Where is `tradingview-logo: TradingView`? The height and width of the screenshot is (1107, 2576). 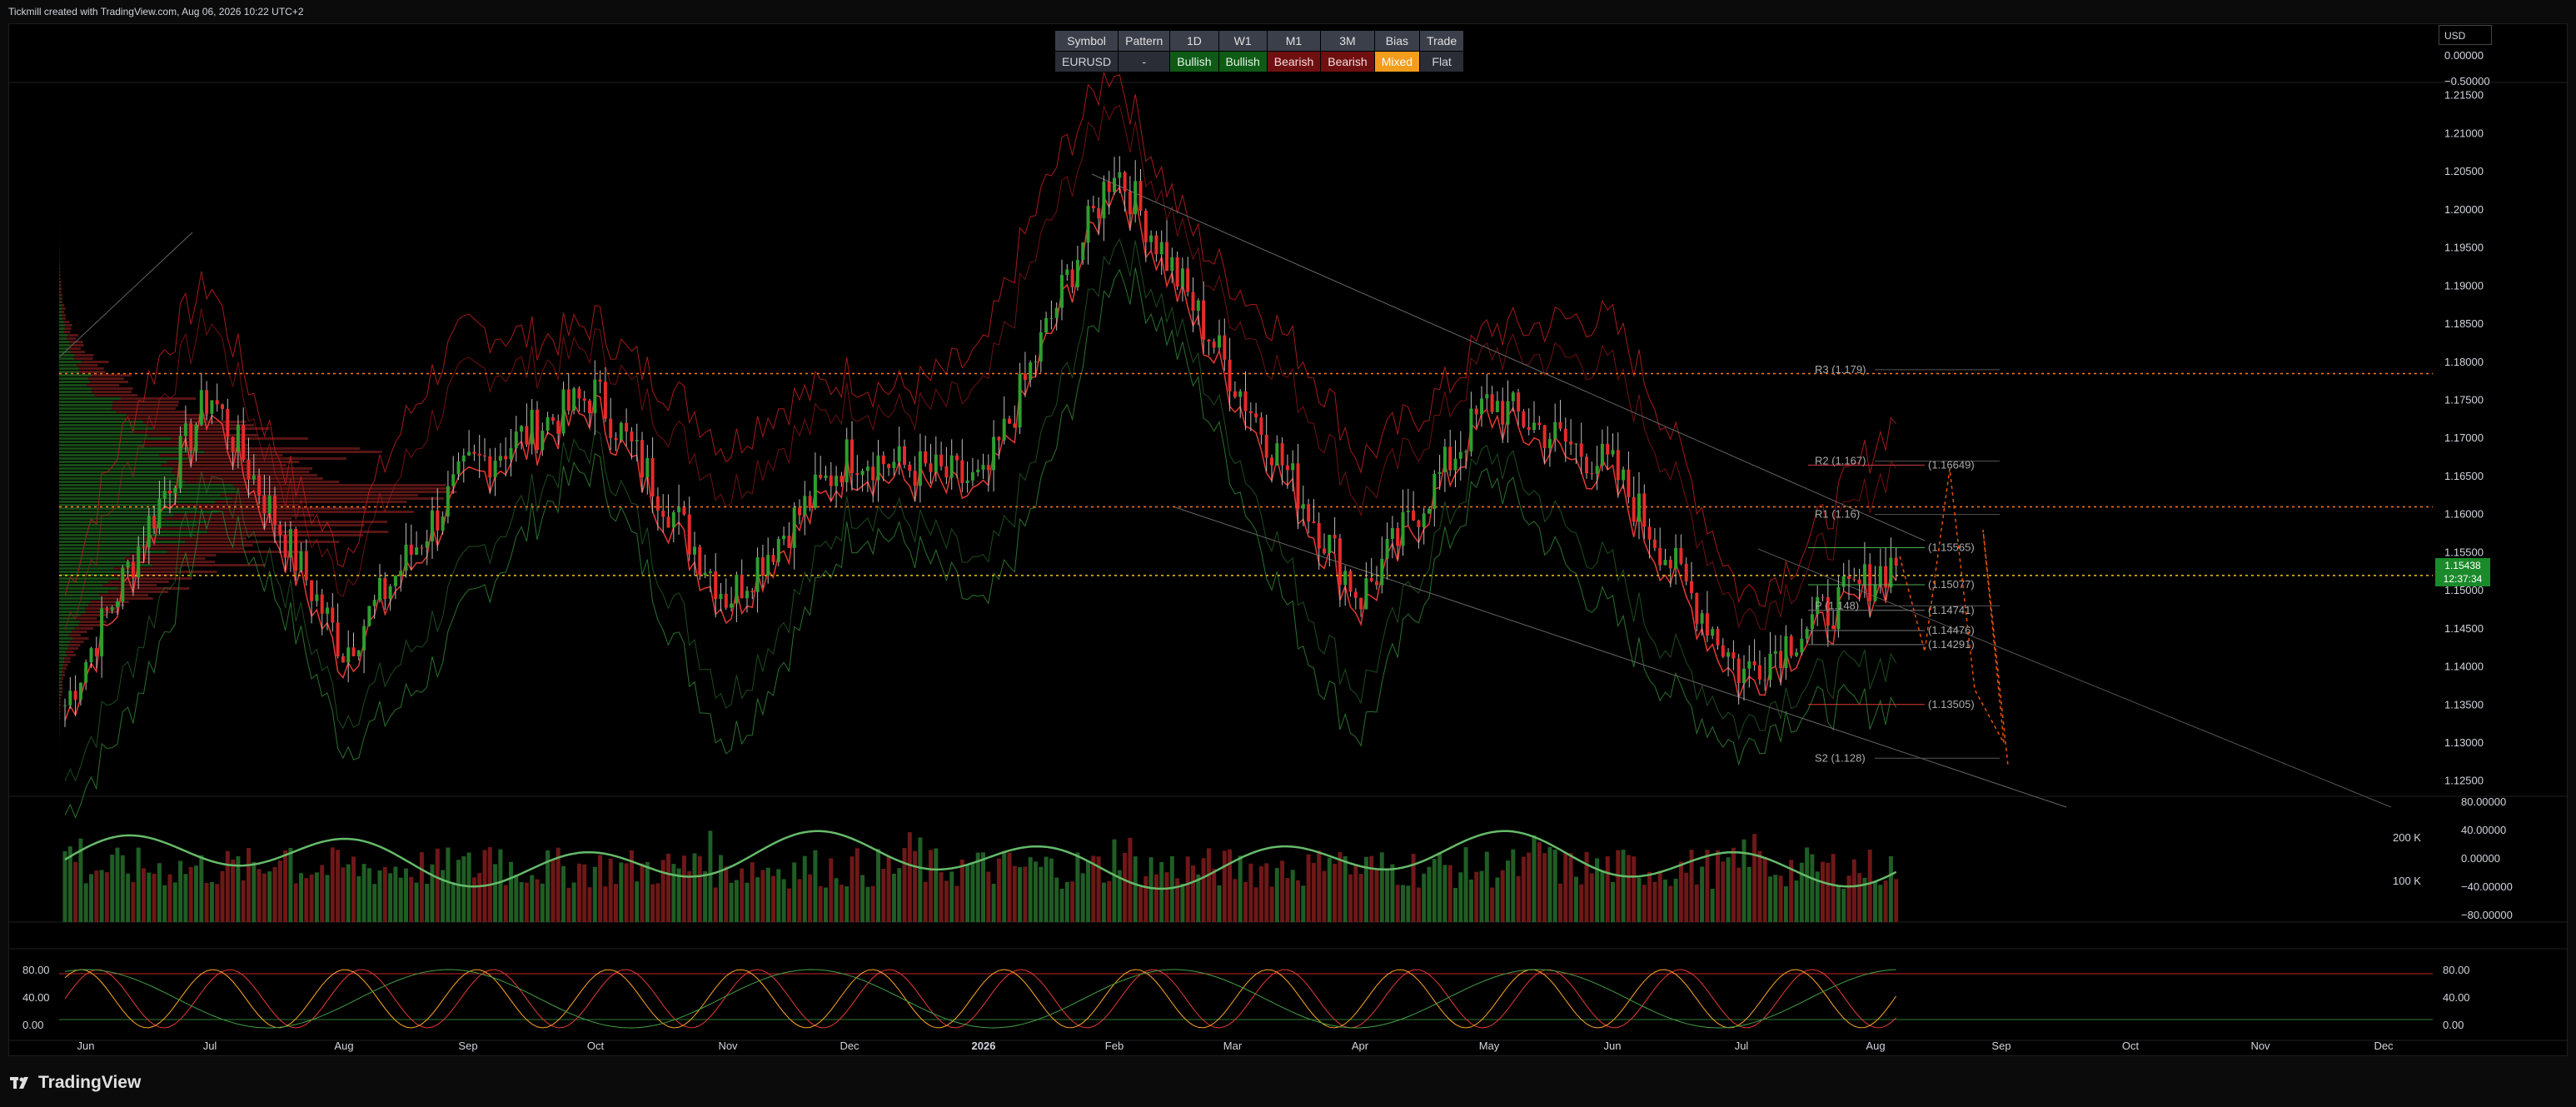
tradingview-logo: TradingView is located at coordinates (75, 1083).